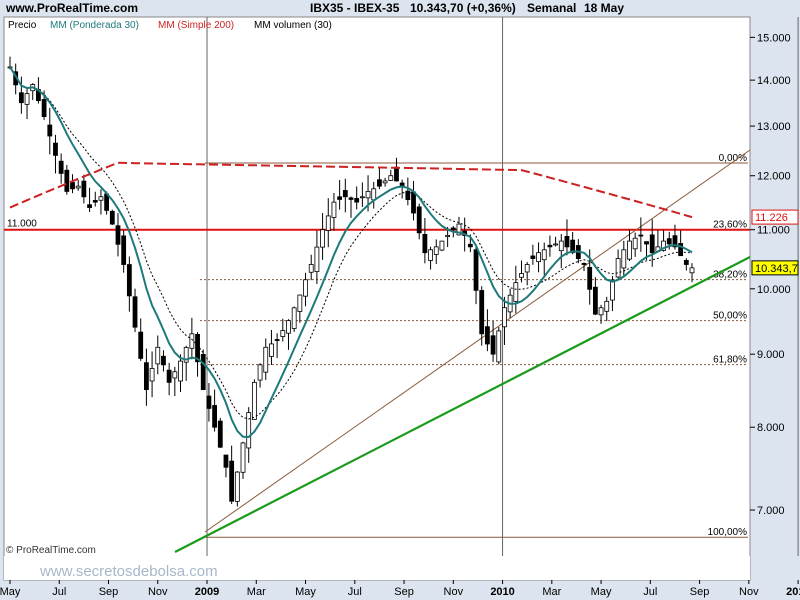  Describe the element at coordinates (196, 25) in the screenshot. I see `legend-sma200: MM (Simple 200)` at that location.